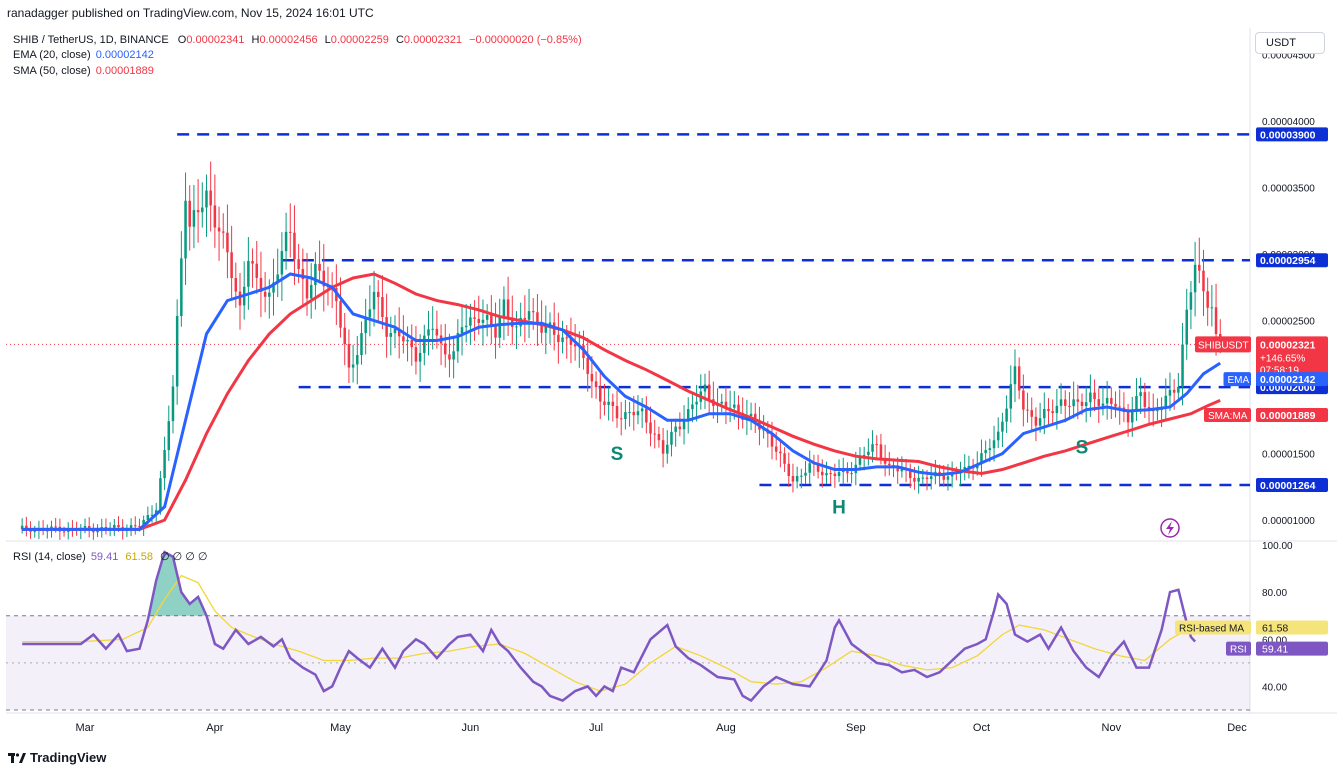  What do you see at coordinates (340, 728) in the screenshot?
I see `time-tick-label: May` at bounding box center [340, 728].